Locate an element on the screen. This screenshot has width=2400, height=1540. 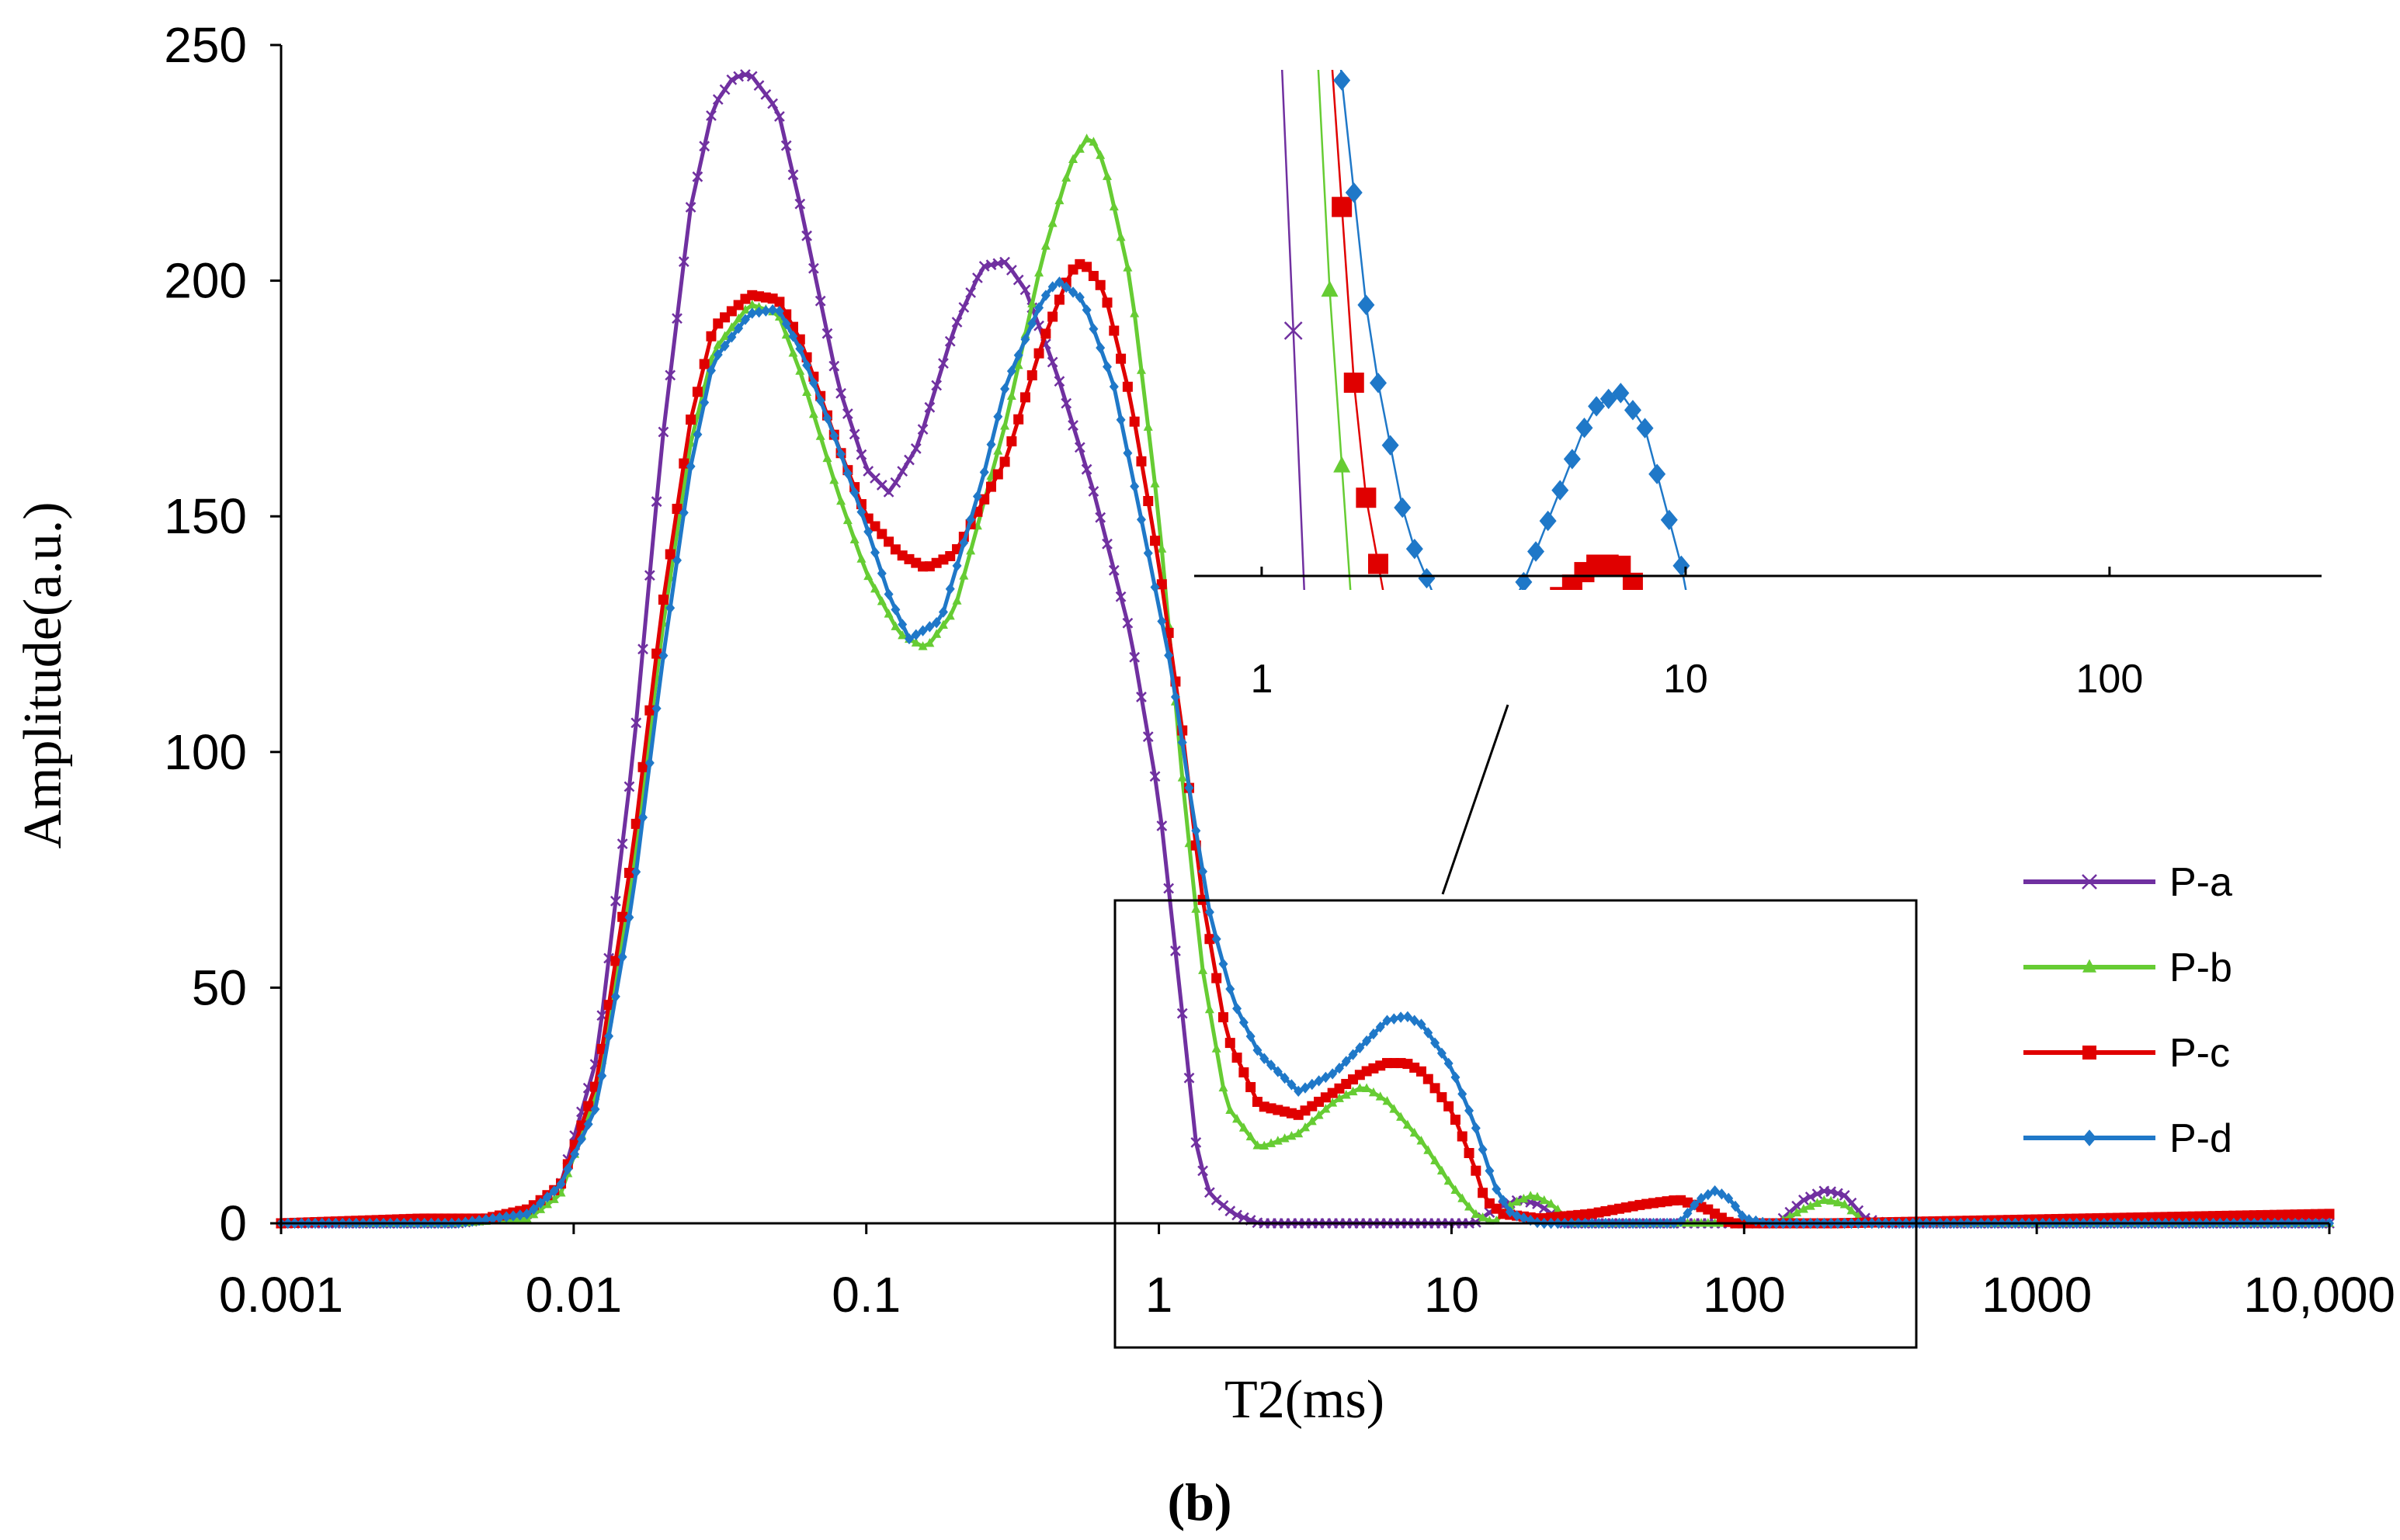
y-tick-label: 0 is located at coordinates (233, 1223).